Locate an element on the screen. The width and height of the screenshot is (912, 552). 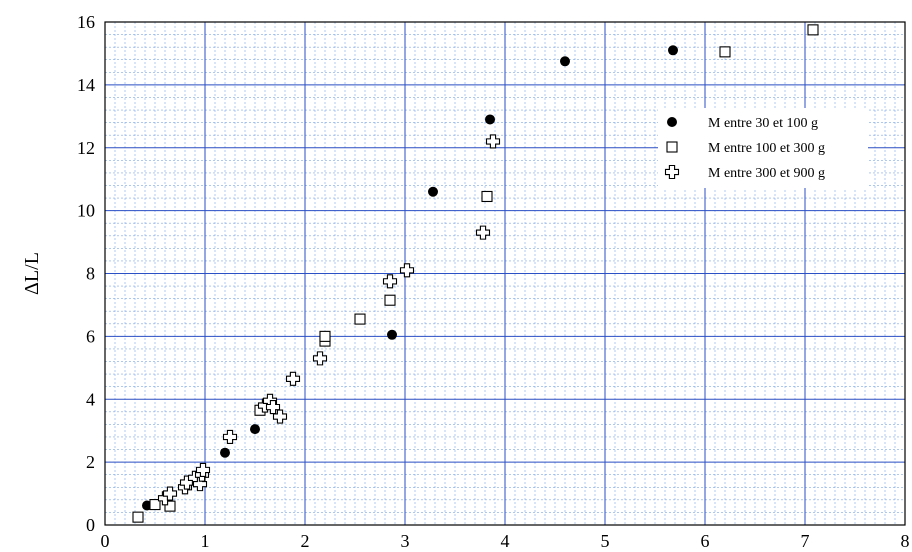
y-axis-title: ΔL/L is located at coordinates (32, 273).